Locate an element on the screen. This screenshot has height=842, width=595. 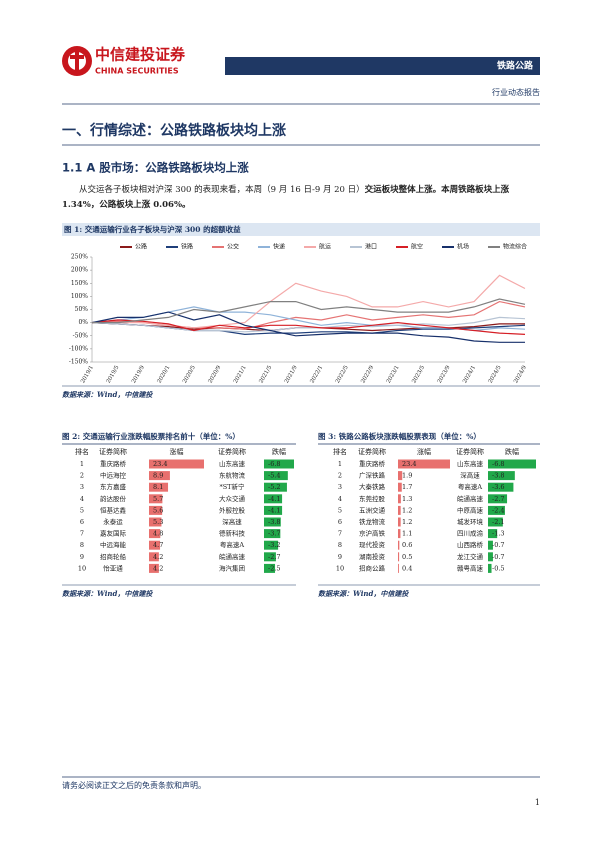
table-cell: 8 is located at coordinates (82, 545).